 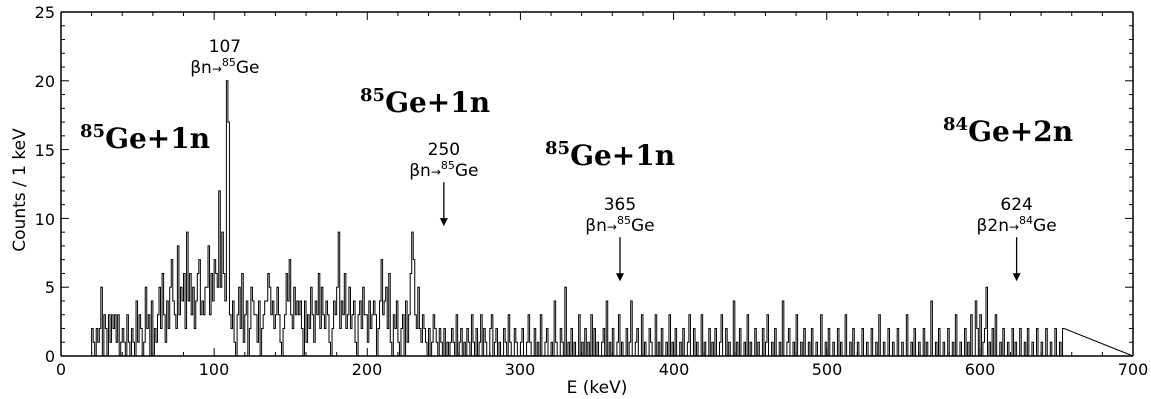 I want to click on peak-decay-label: β2n→84Ge, so click(x=1017, y=225).